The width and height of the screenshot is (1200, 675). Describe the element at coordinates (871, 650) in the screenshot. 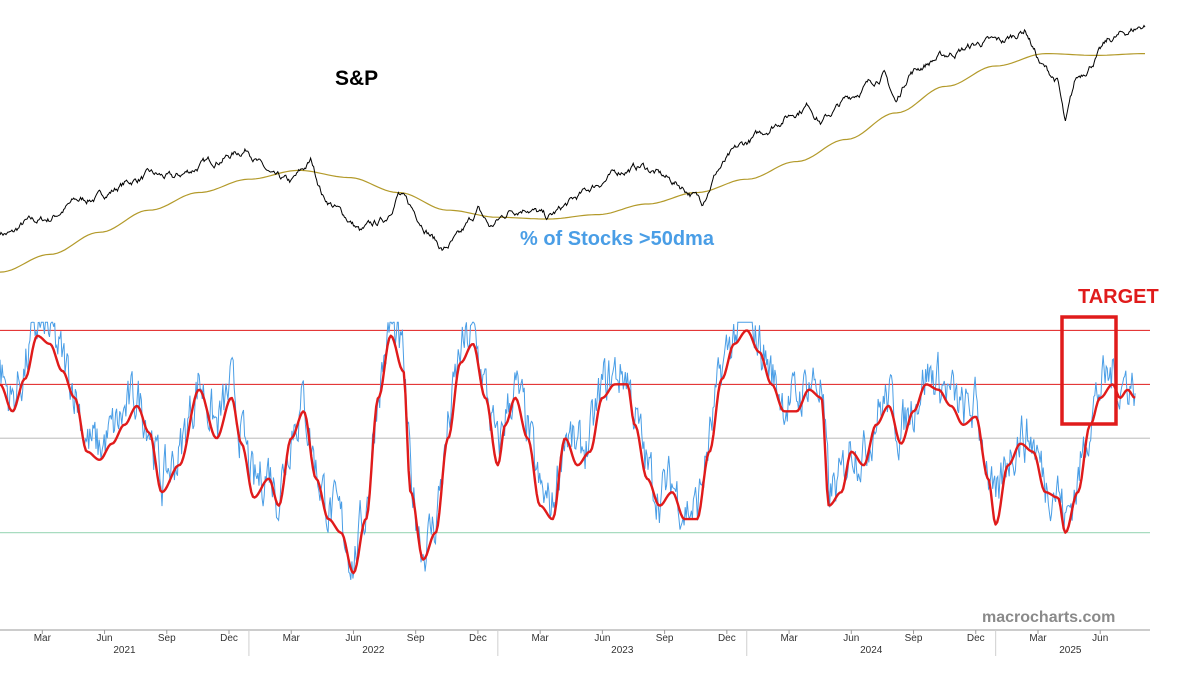

I see `x-tick-year: 2024` at that location.